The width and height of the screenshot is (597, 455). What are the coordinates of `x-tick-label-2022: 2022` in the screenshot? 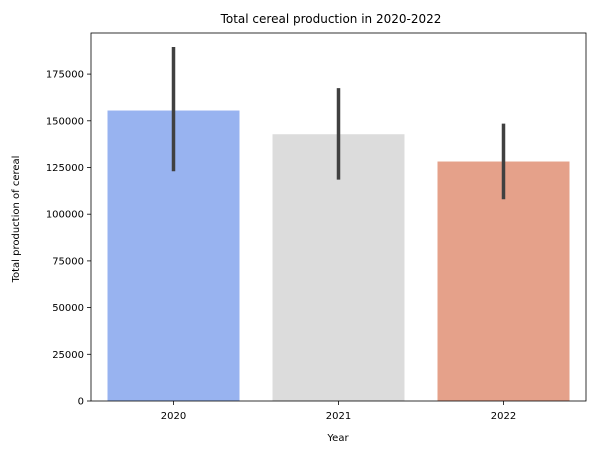 It's located at (503, 416).